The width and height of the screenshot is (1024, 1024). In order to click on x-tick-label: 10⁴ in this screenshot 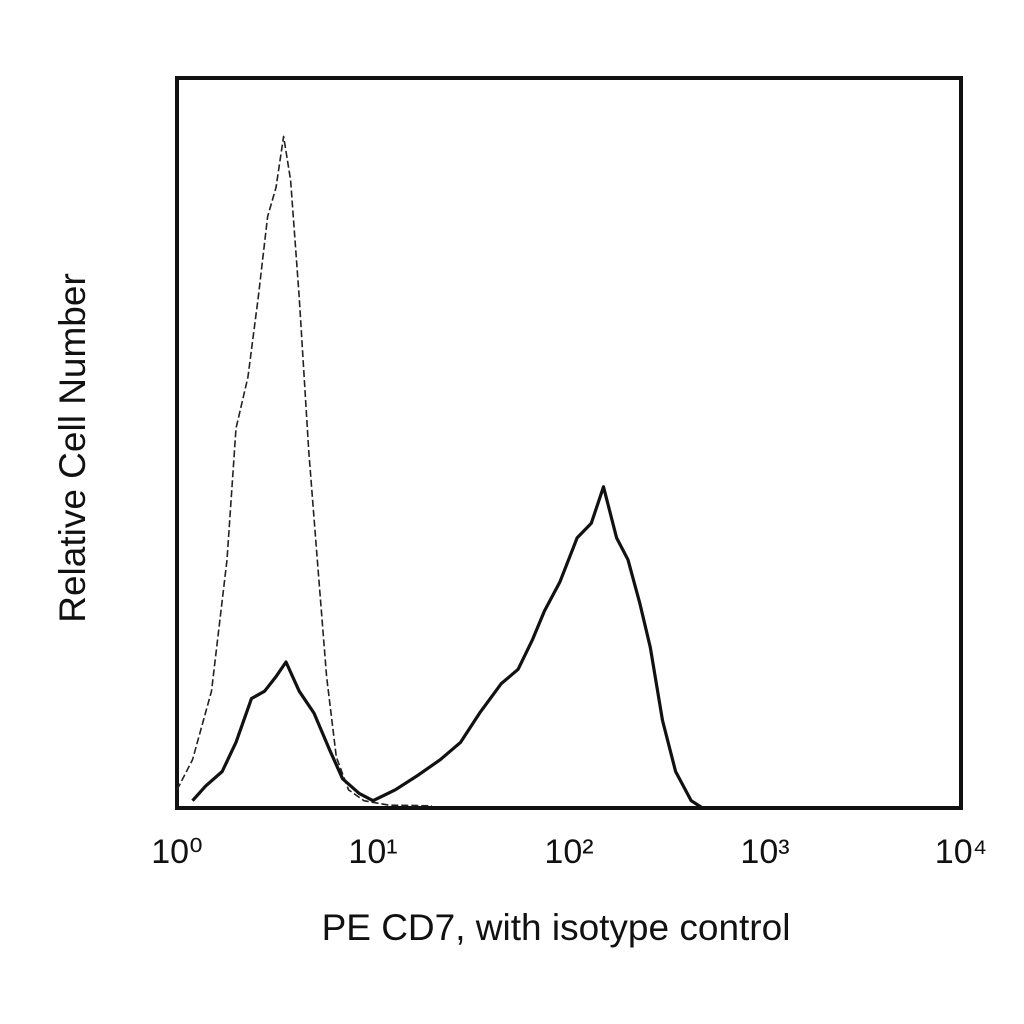, I will do `click(961, 852)`.